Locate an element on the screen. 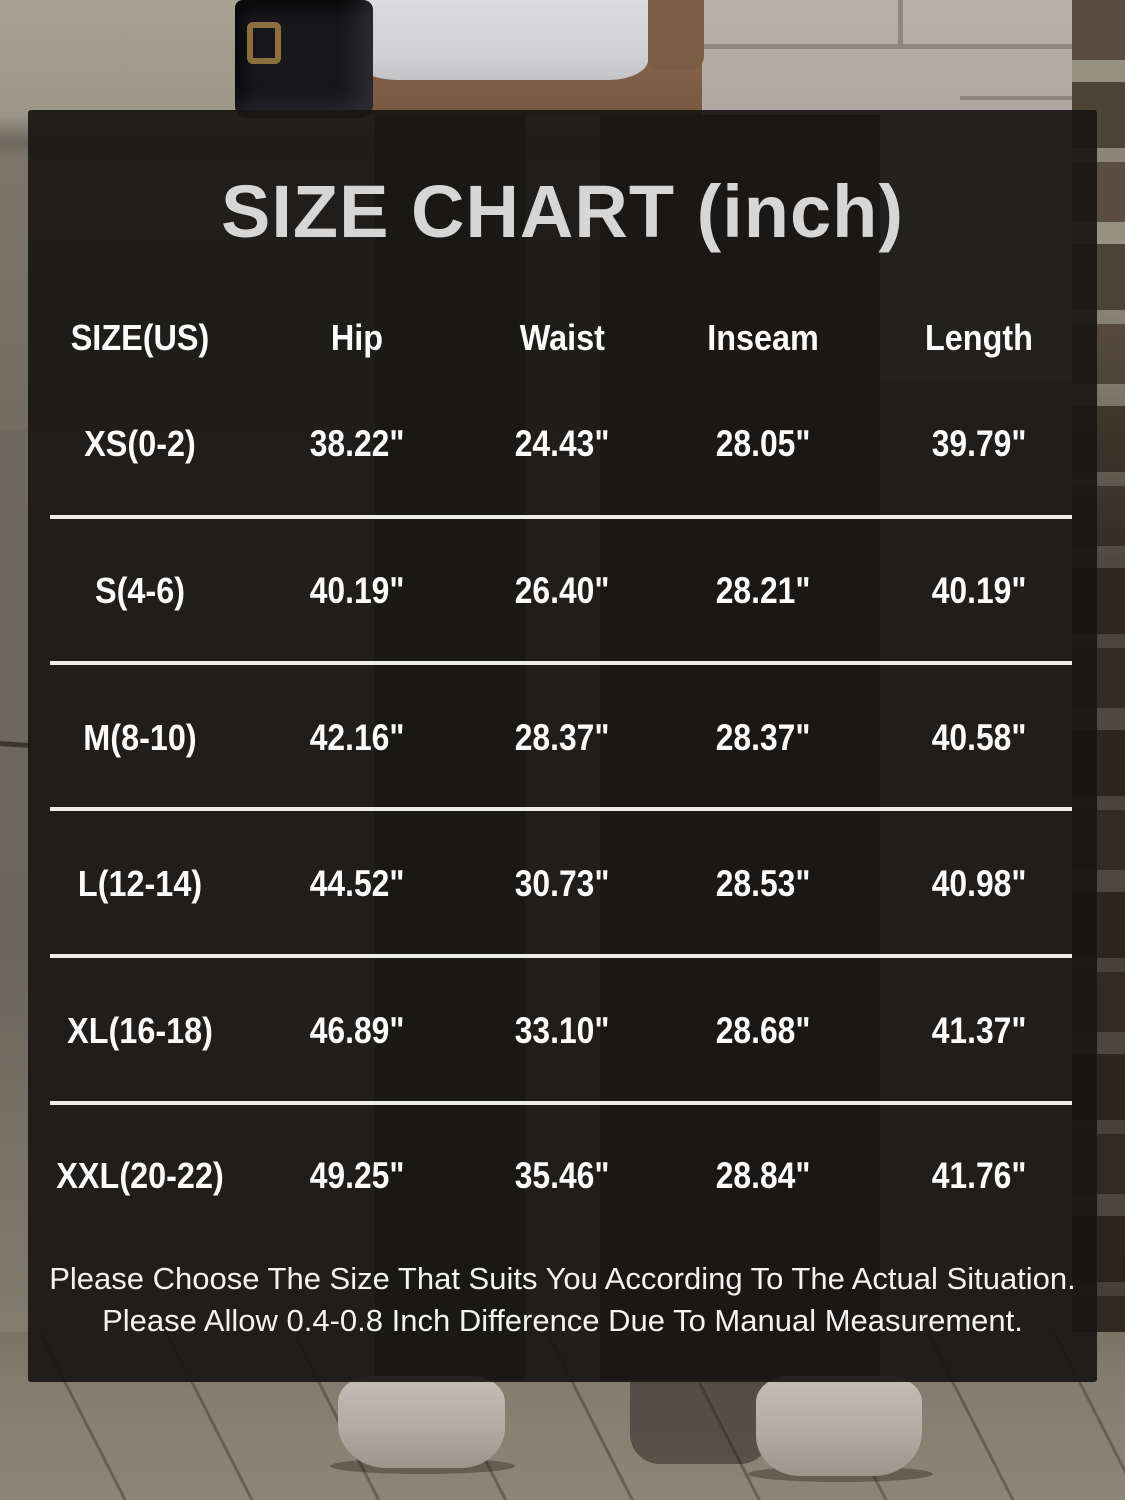  header-size: SIZE(US) is located at coordinates (140, 342).